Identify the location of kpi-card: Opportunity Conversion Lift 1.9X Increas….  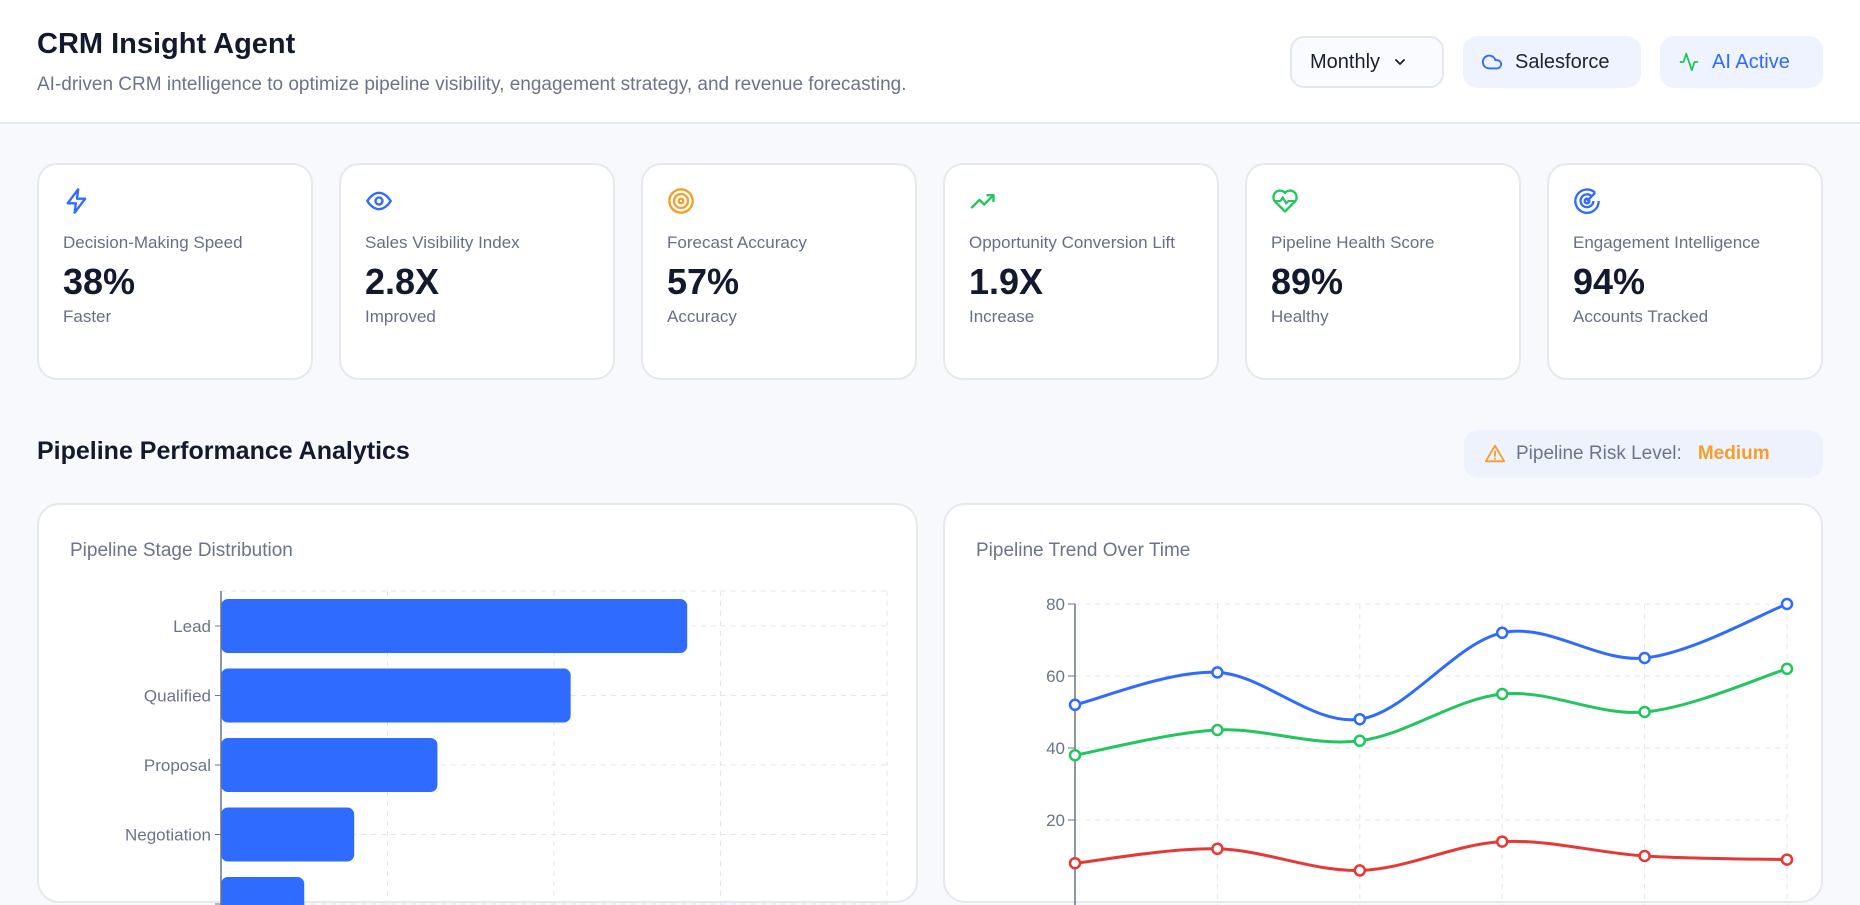
(1081, 271).